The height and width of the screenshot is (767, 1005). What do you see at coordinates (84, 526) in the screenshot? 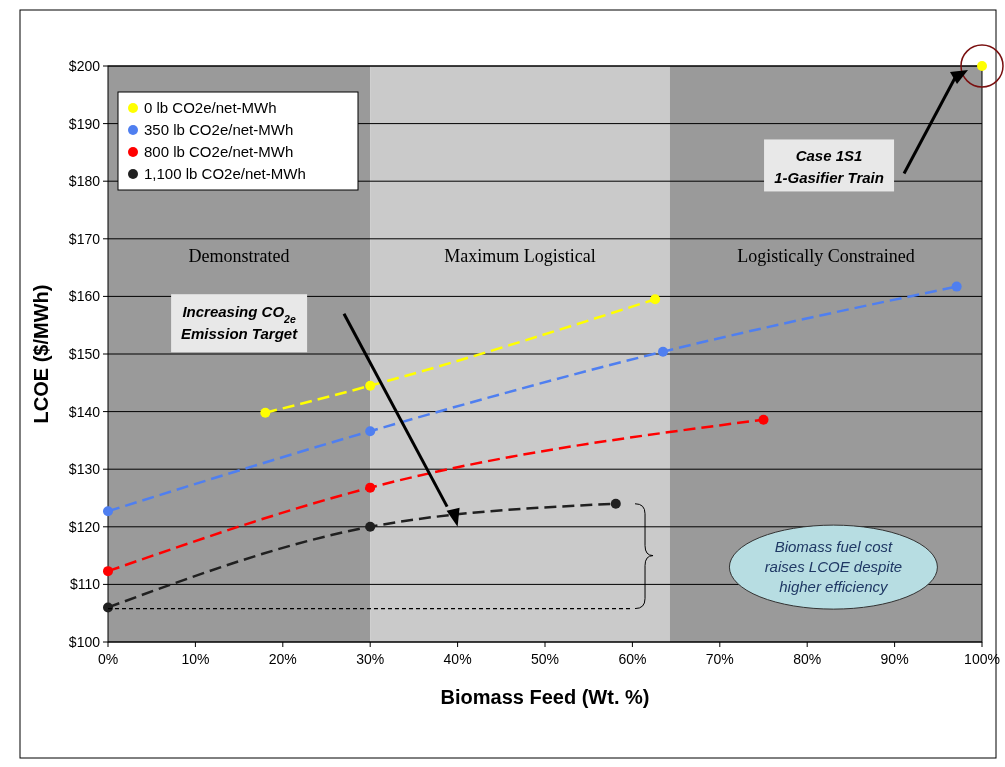
I see `y-tick-label: $120` at bounding box center [84, 526].